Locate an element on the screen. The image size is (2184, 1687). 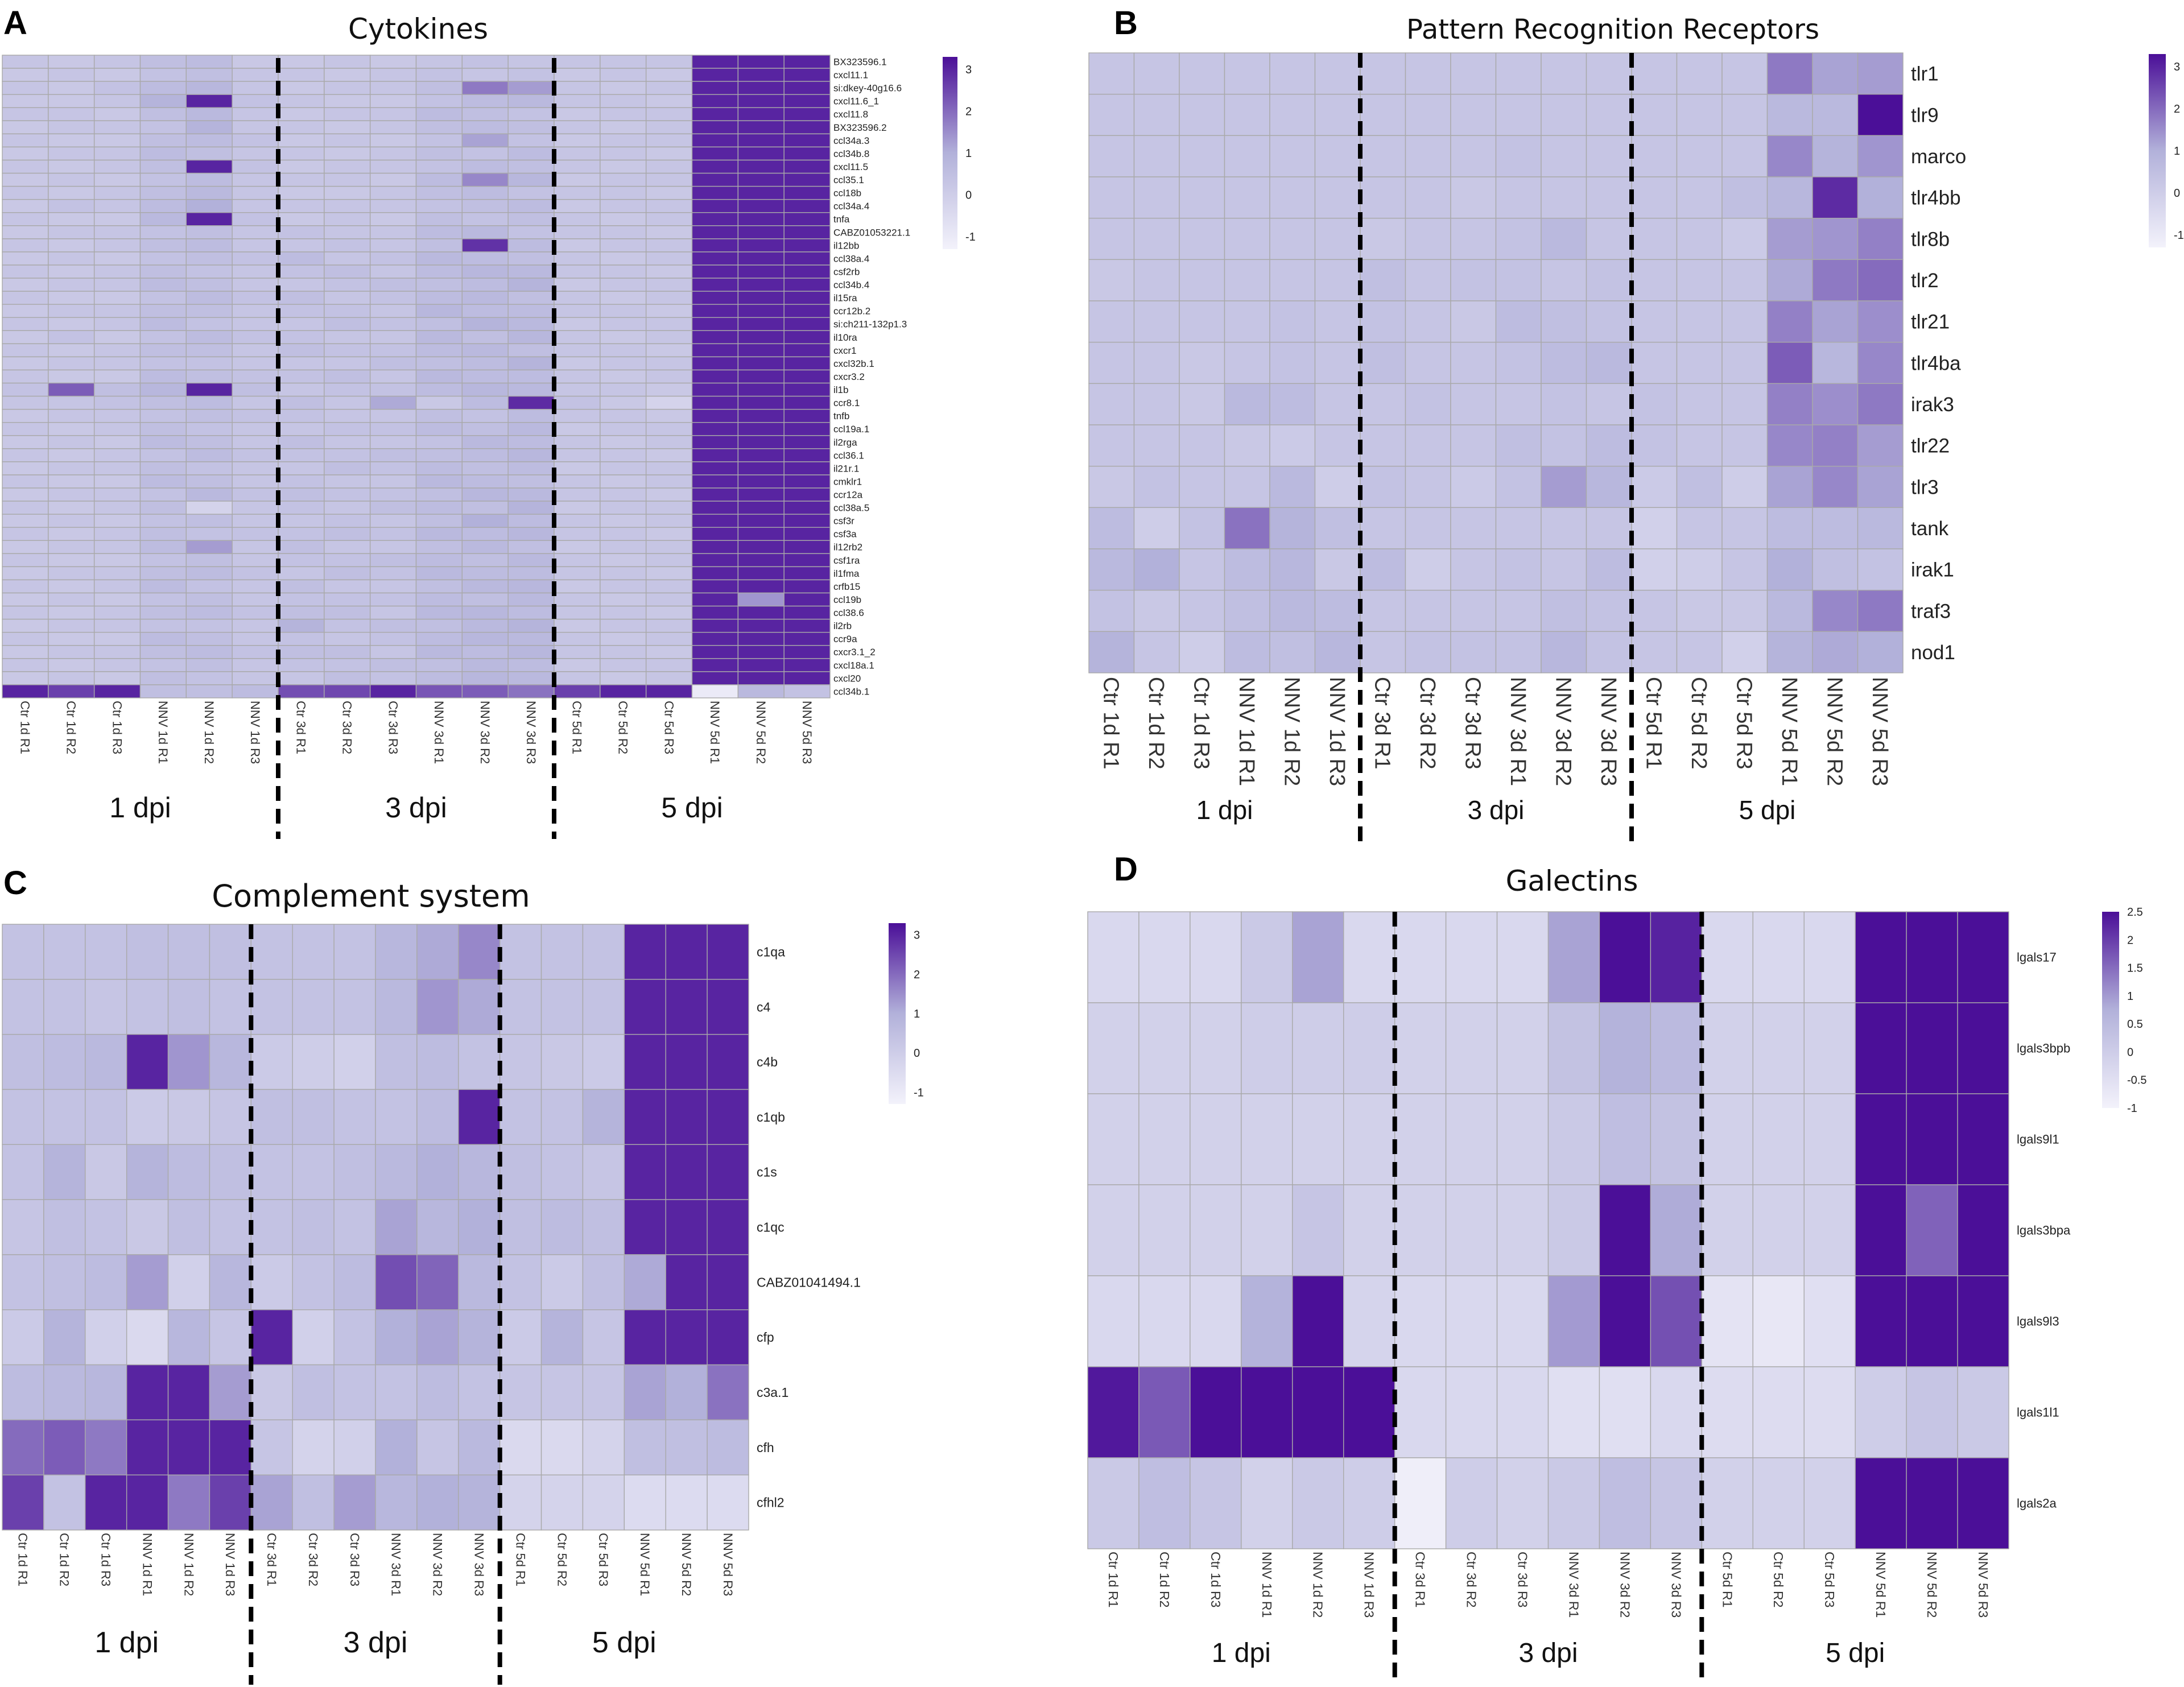
heatmap-cell-a-tnfa-nnv-3d-r2 is located at coordinates (485, 219).